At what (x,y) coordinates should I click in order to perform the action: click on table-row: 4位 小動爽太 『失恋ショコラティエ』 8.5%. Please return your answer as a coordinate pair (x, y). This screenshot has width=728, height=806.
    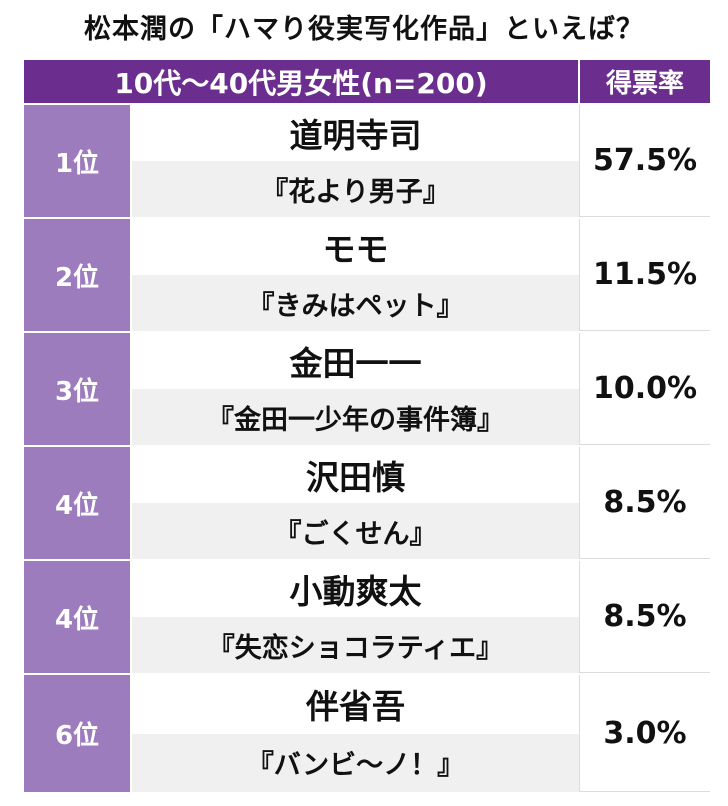
    Looking at the image, I should click on (367, 618).